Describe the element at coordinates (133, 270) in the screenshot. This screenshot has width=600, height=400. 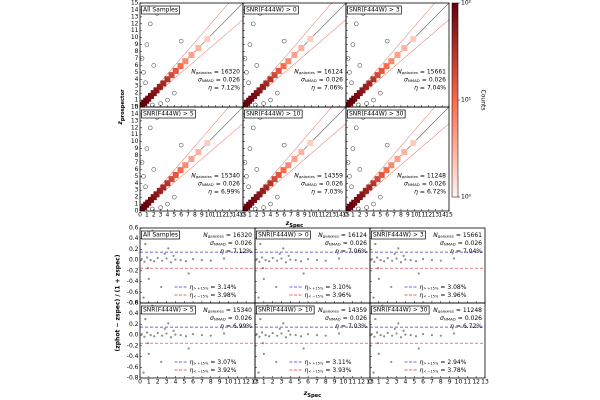
I see `y-tick-label: -0.2` at that location.